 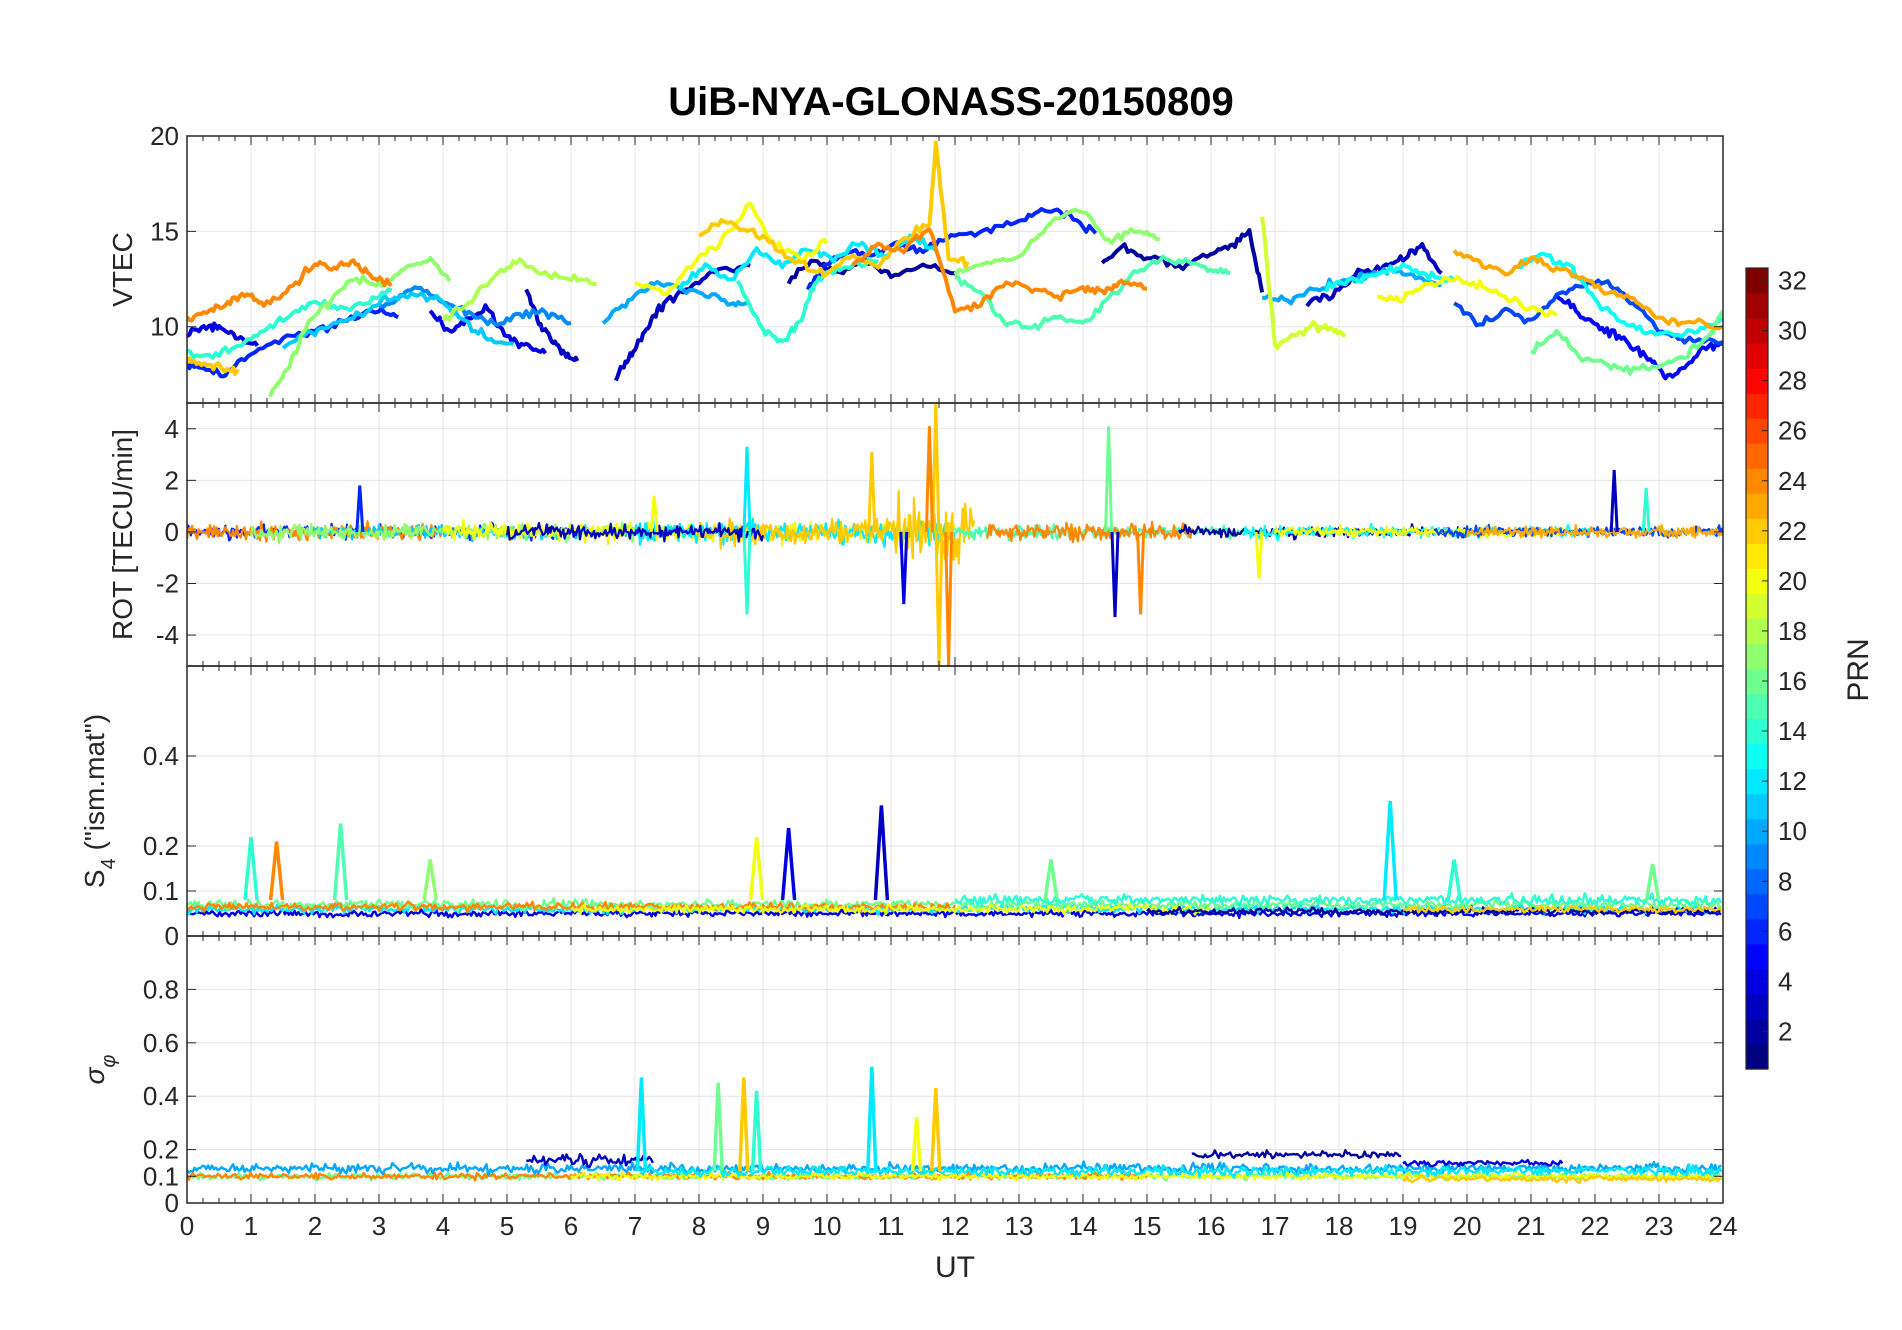 What do you see at coordinates (1792, 381) in the screenshot?
I see `colorbar-tick-label: 28` at bounding box center [1792, 381].